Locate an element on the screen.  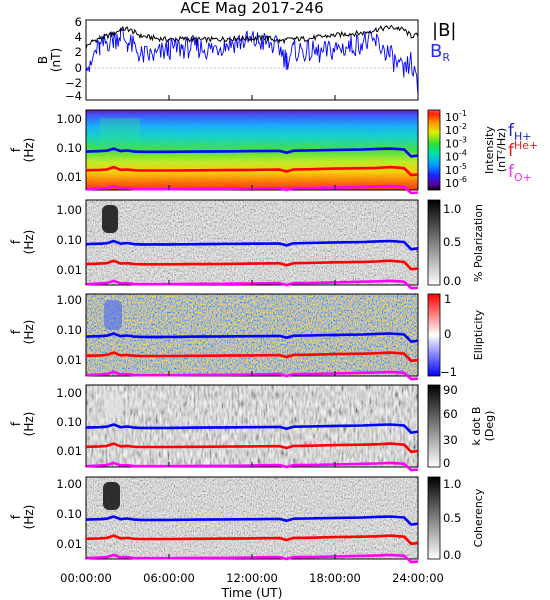
colorbar-label: k dot B is located at coordinates (476, 426).